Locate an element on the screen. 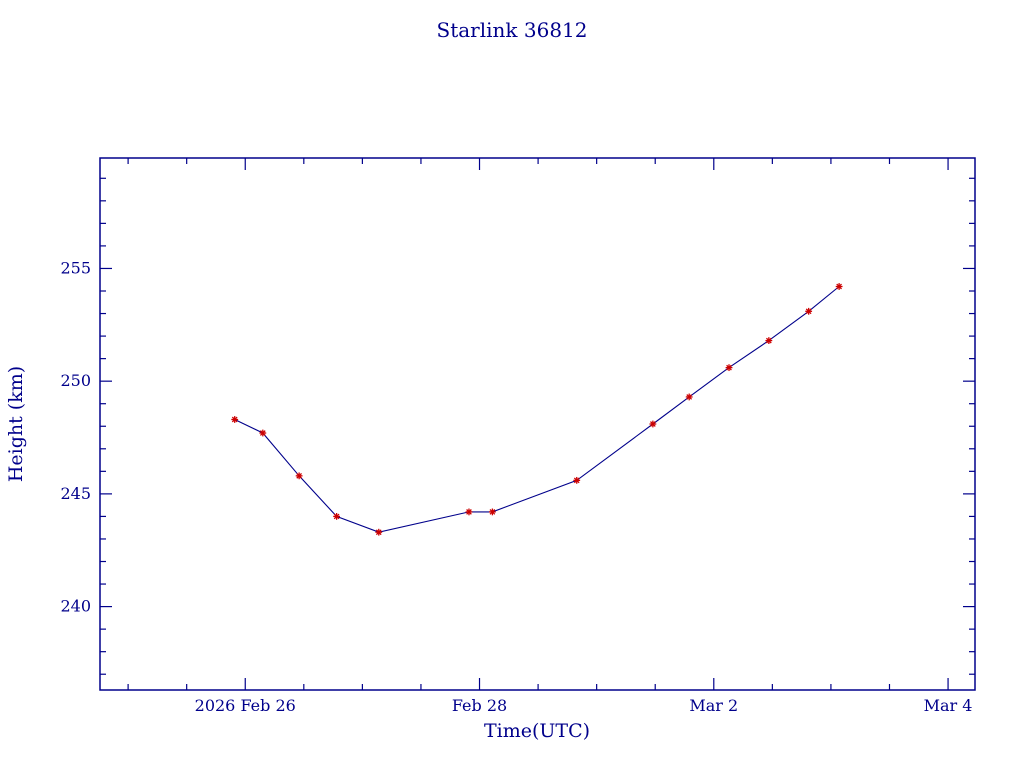 The image size is (1024, 768). x-axis-label: Time(UTC) is located at coordinates (537, 731).